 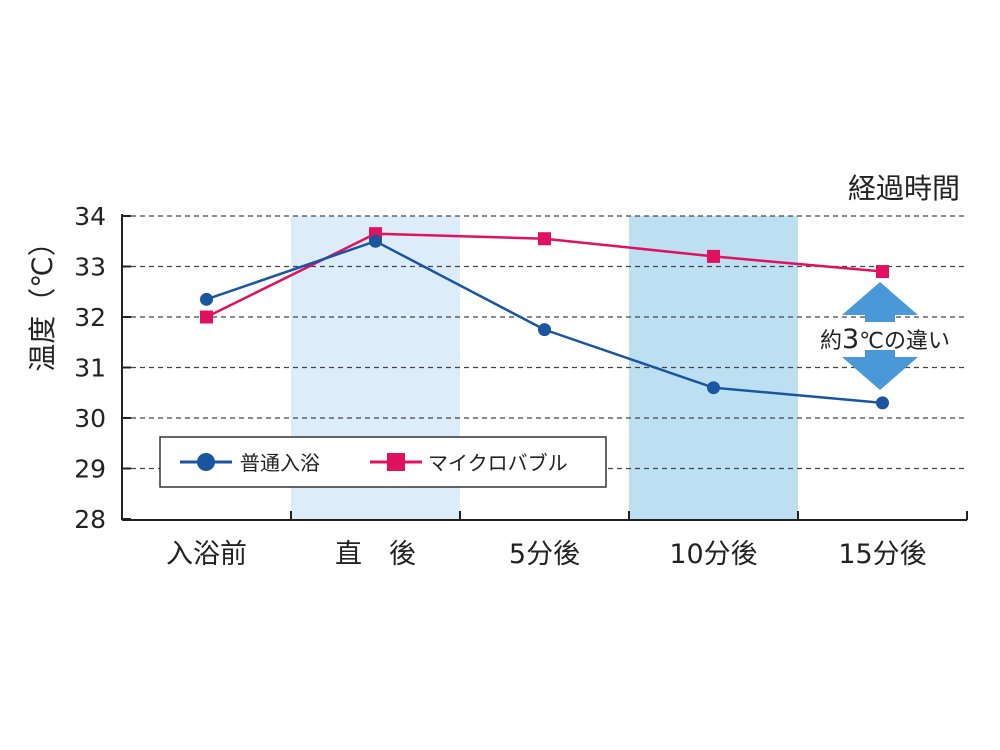 I want to click on legend-label-0: 普通入浴, so click(x=280, y=463).